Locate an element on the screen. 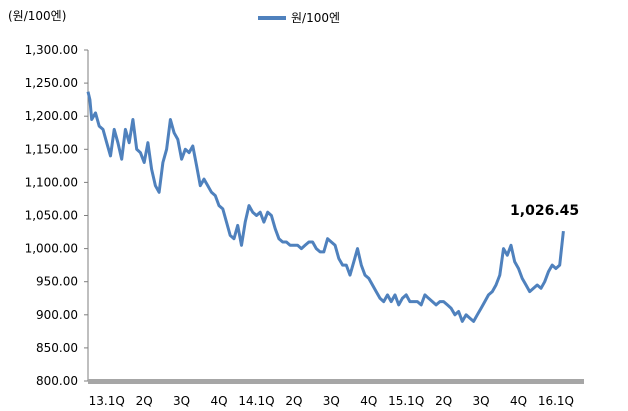 The width and height of the screenshot is (628, 411). x-axis-line is located at coordinates (336, 381).